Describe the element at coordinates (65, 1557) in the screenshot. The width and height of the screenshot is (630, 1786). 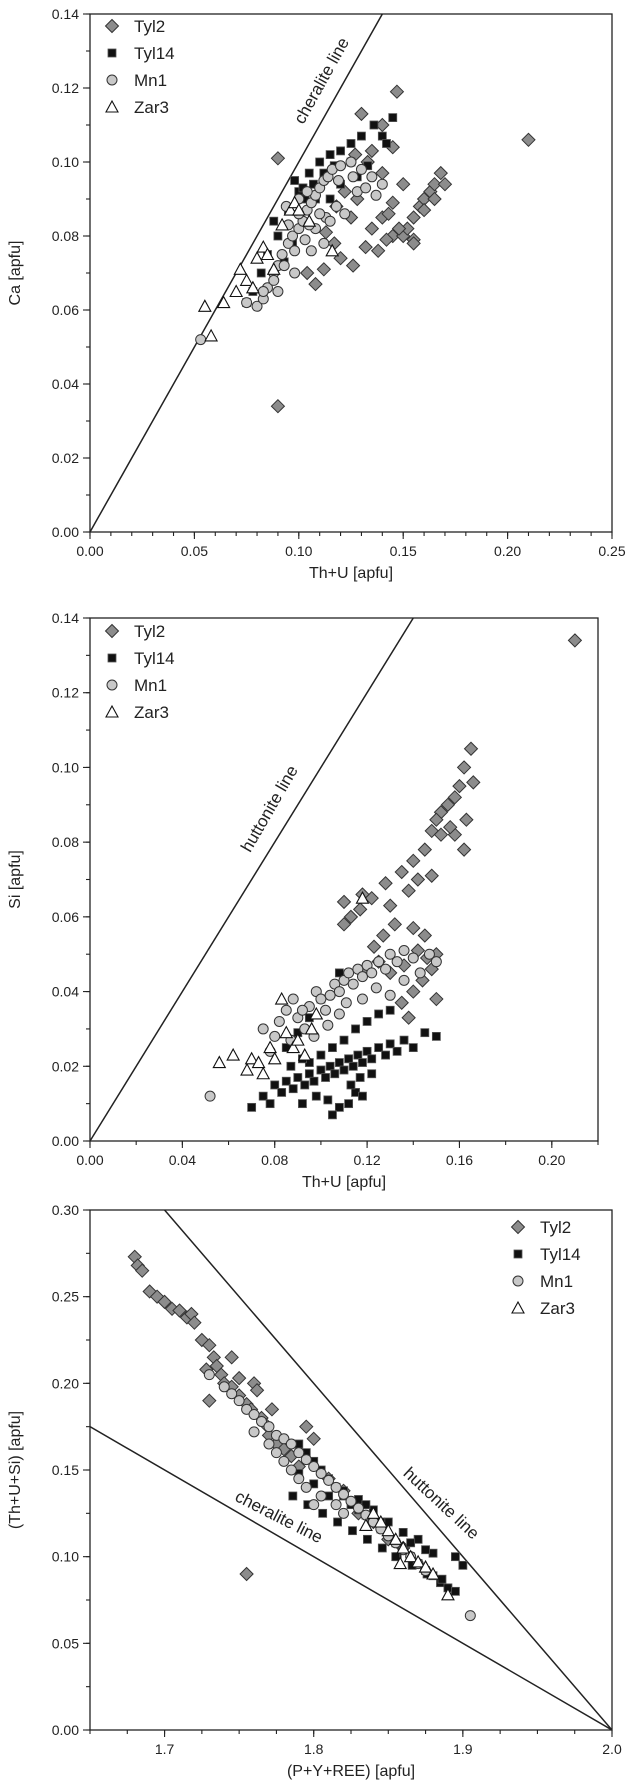
I see `y-tick-label: 0.10` at that location.